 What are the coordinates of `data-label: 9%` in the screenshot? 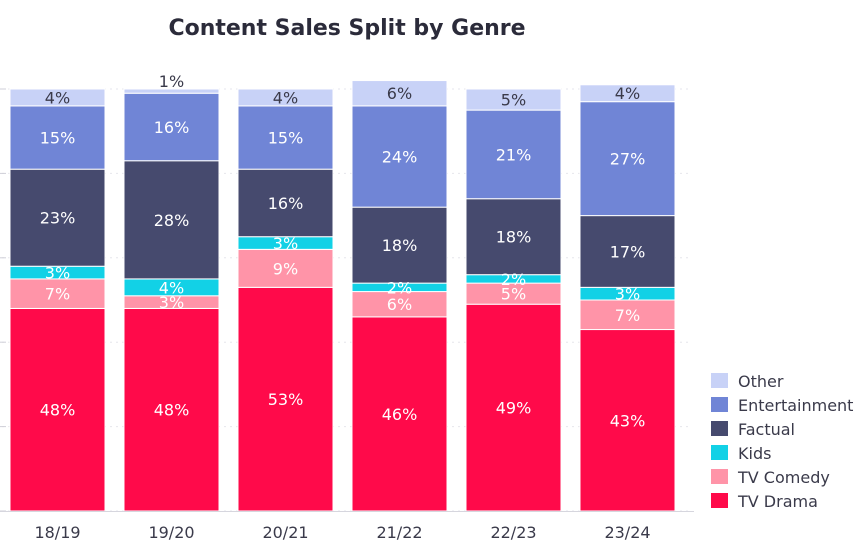 It's located at (285, 268).